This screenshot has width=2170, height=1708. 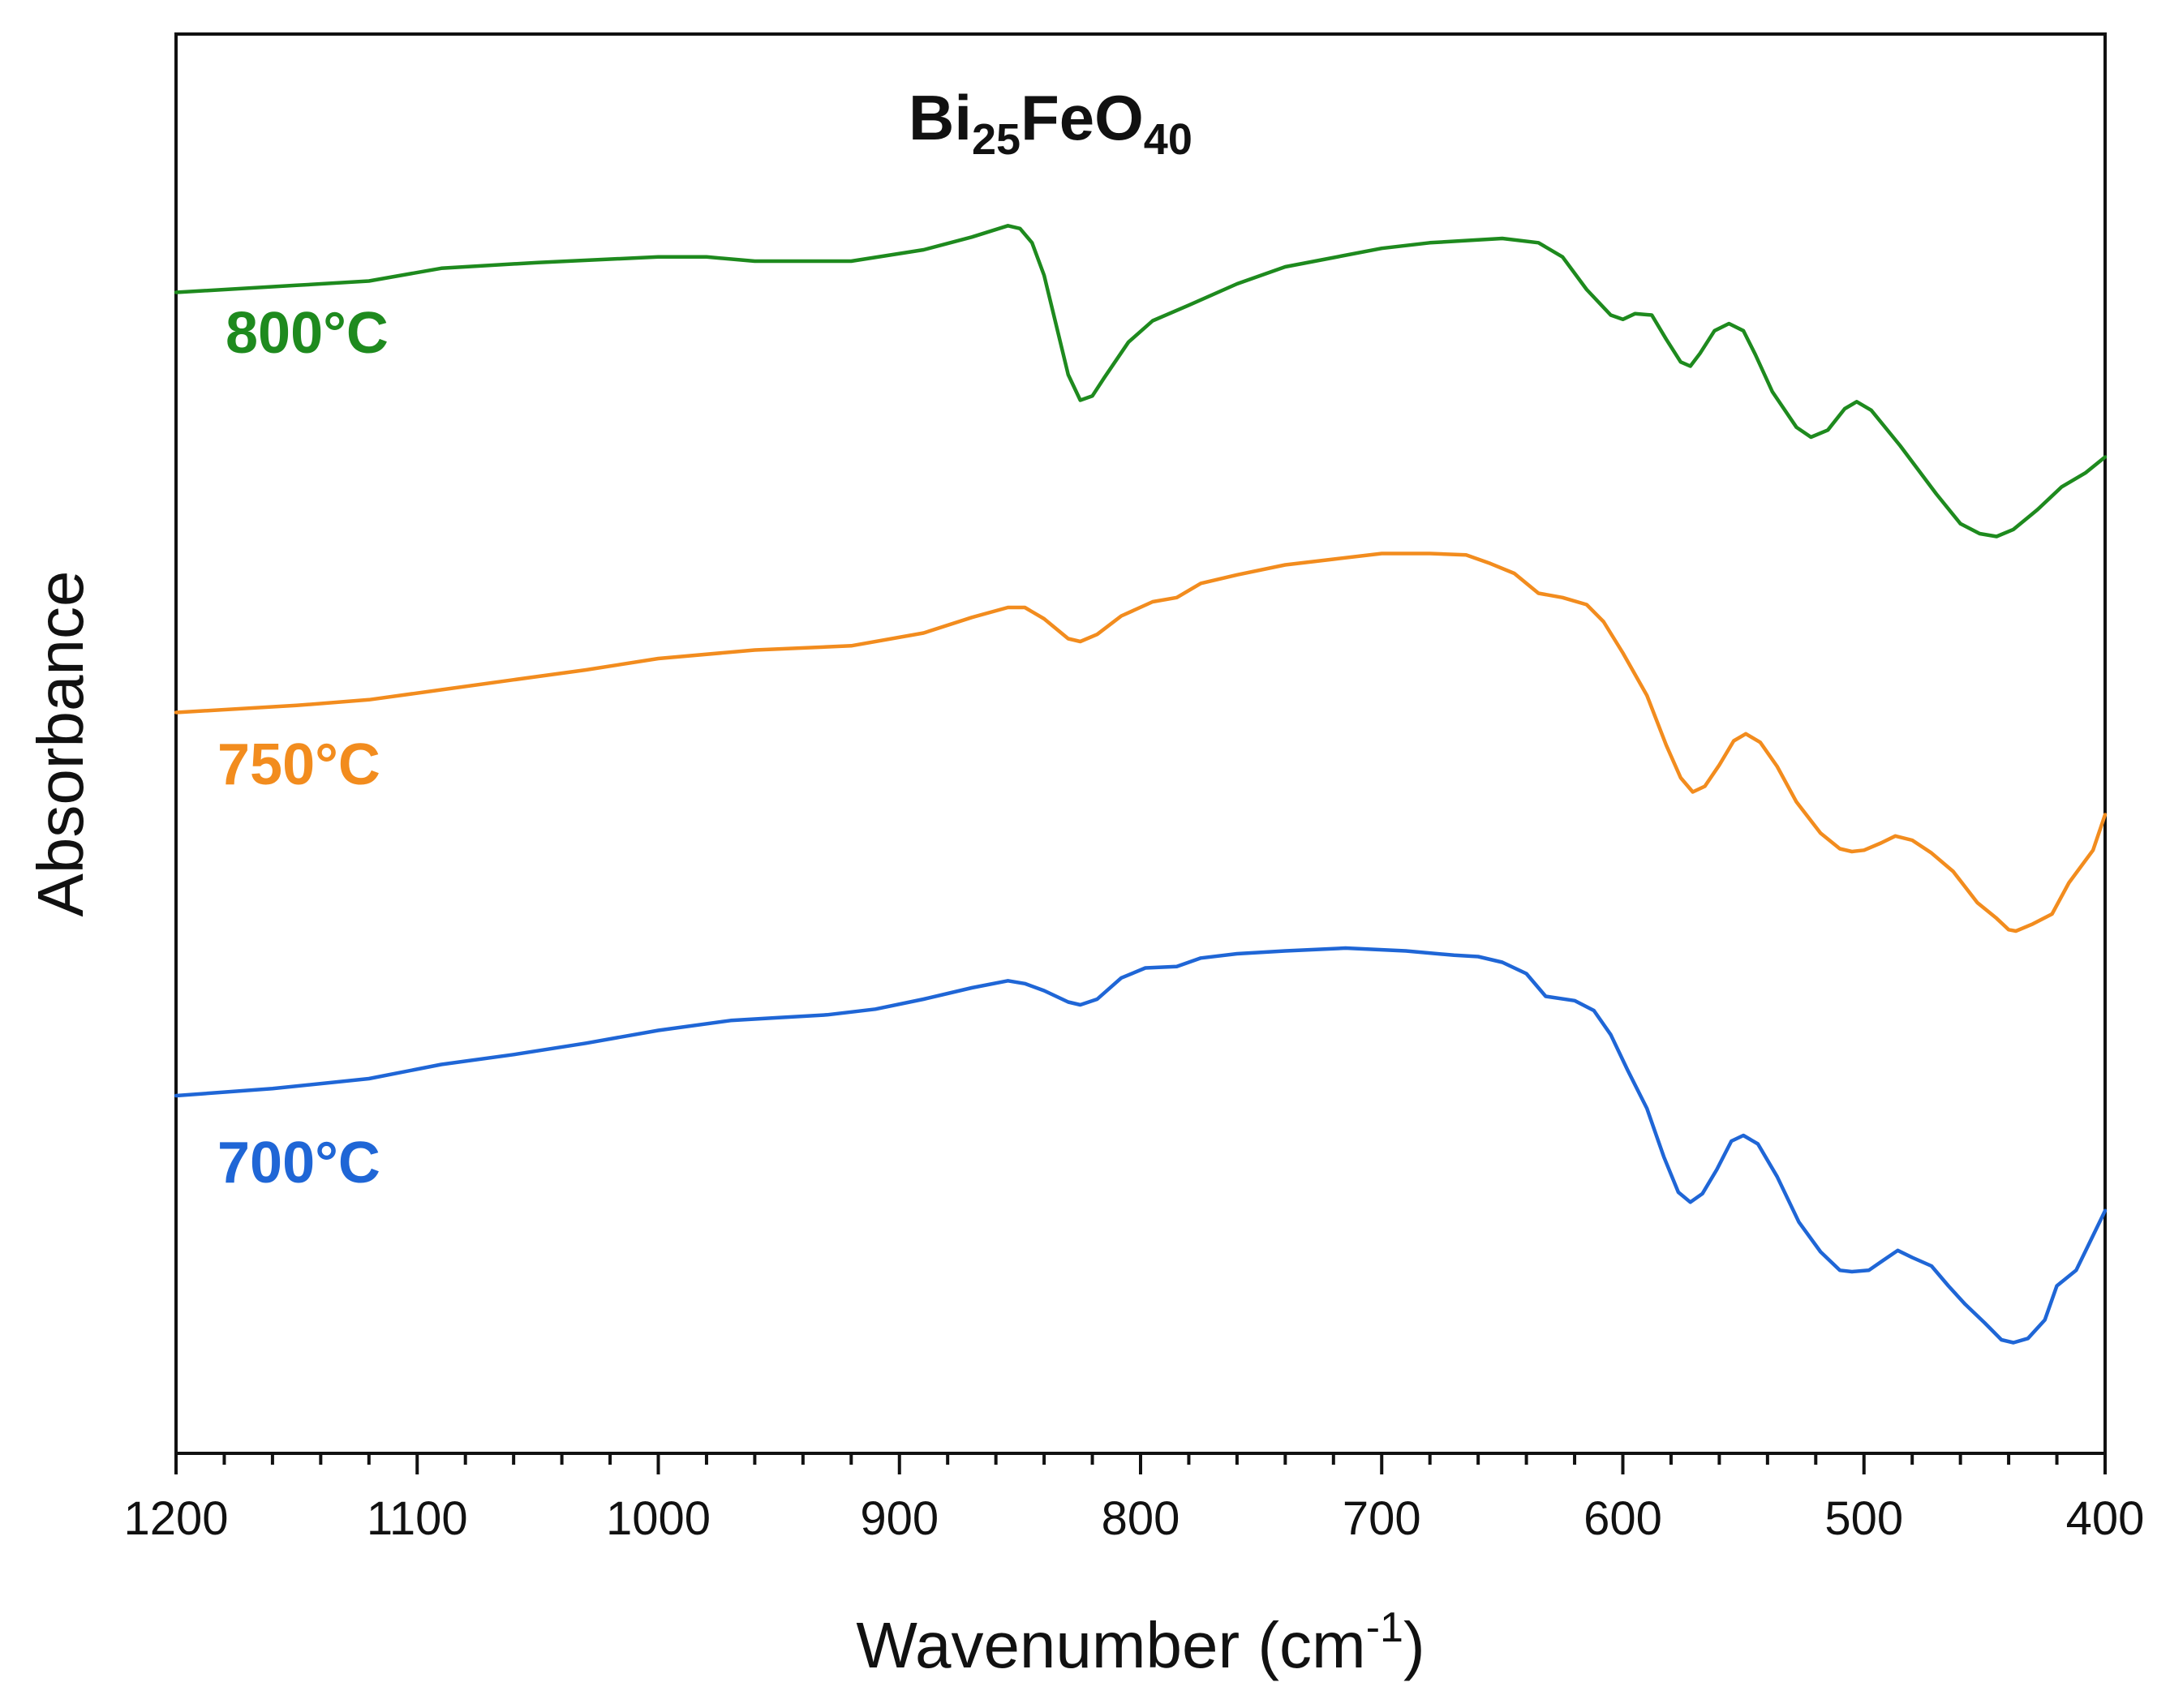 I want to click on series-label-700: 700°C, so click(x=298, y=1163).